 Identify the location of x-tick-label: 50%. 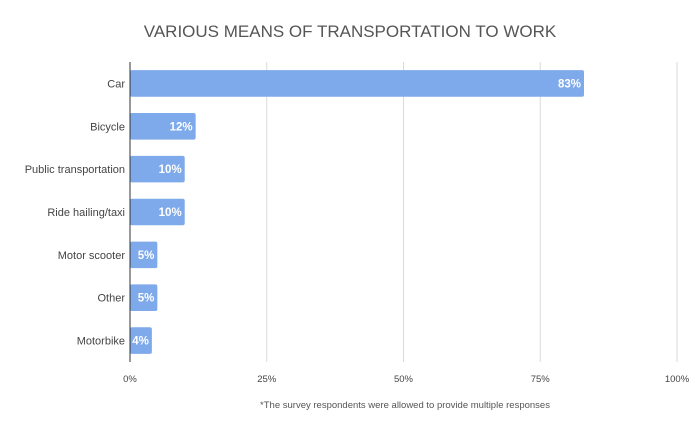
(404, 379).